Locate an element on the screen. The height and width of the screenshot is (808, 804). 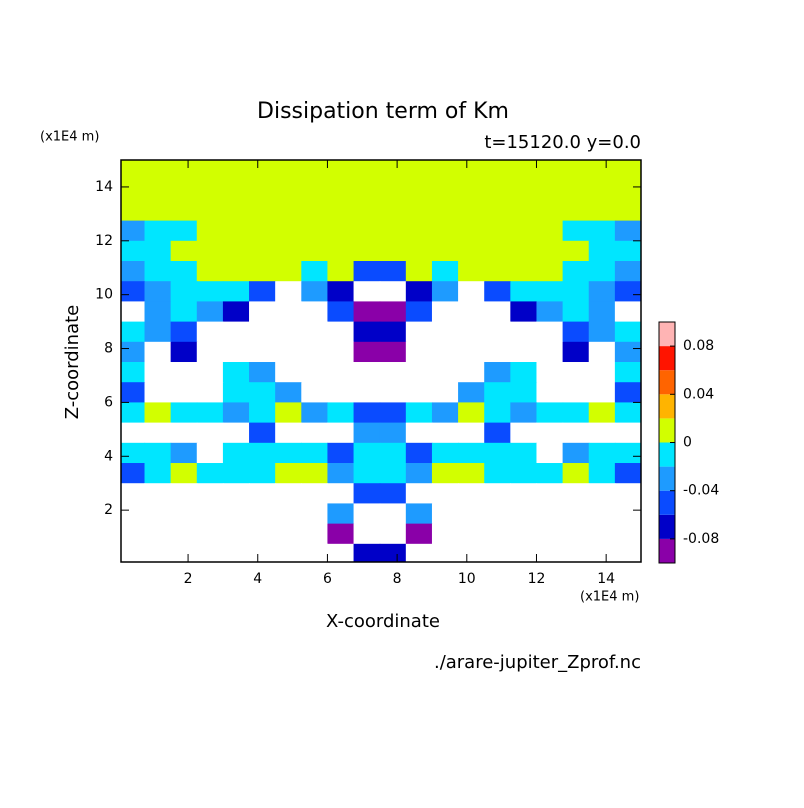
y-axis-label: Z-coordinate is located at coordinates (72, 362).